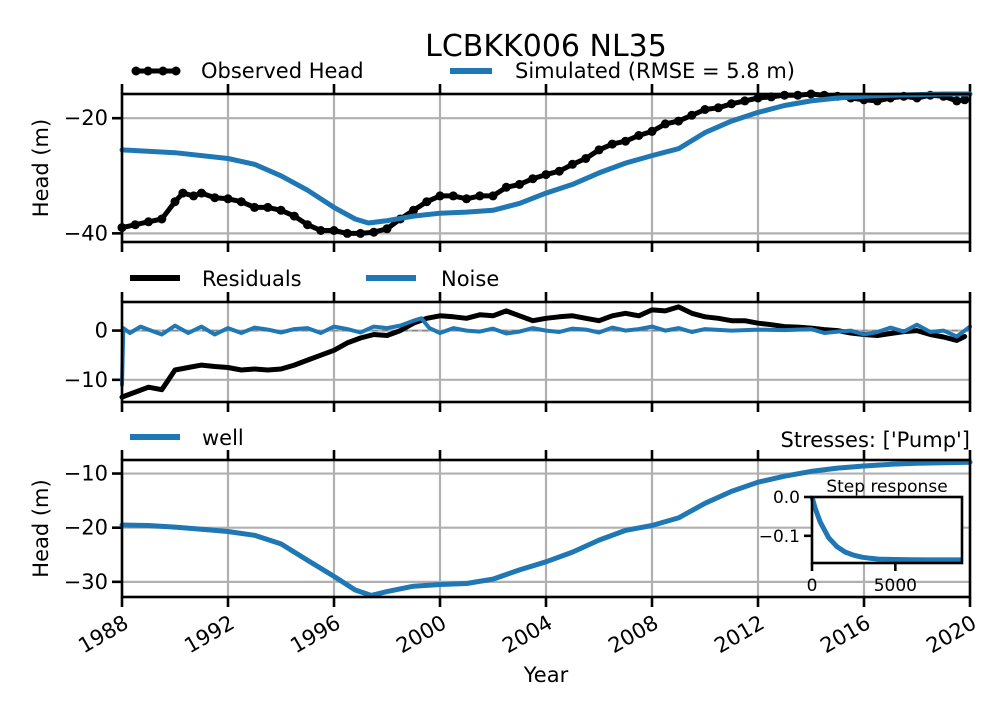 The height and width of the screenshot is (718, 1000). Describe the element at coordinates (779, 537) in the screenshot. I see `inset-y-tick-label: −0.1` at that location.